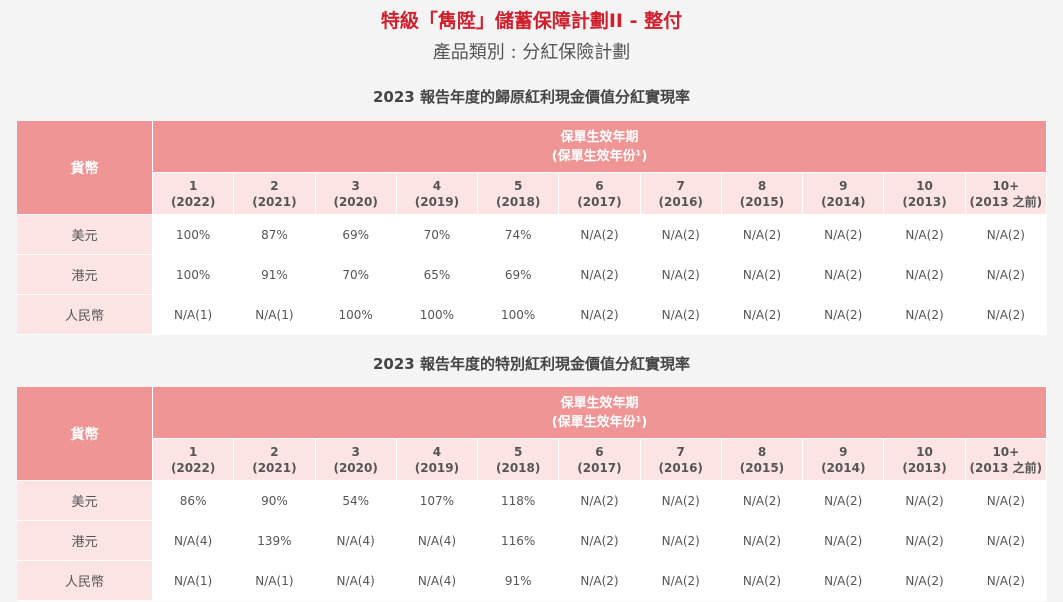  What do you see at coordinates (1006, 194) in the screenshot?
I see `year-column-header: 10+ (2013 之前)` at bounding box center [1006, 194].